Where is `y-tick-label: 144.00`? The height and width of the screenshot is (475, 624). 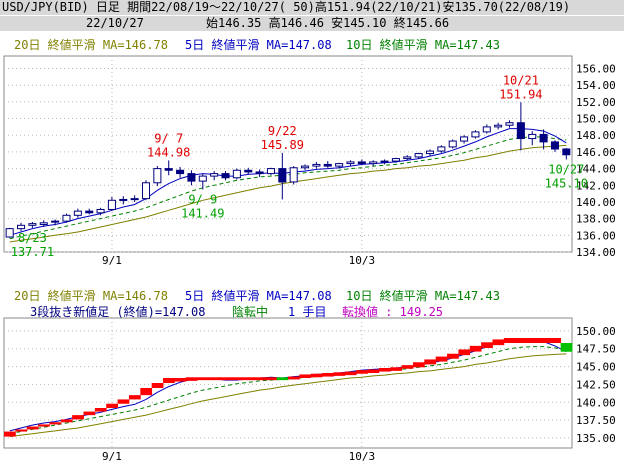 y-tick-label: 144.00 is located at coordinates (596, 169).